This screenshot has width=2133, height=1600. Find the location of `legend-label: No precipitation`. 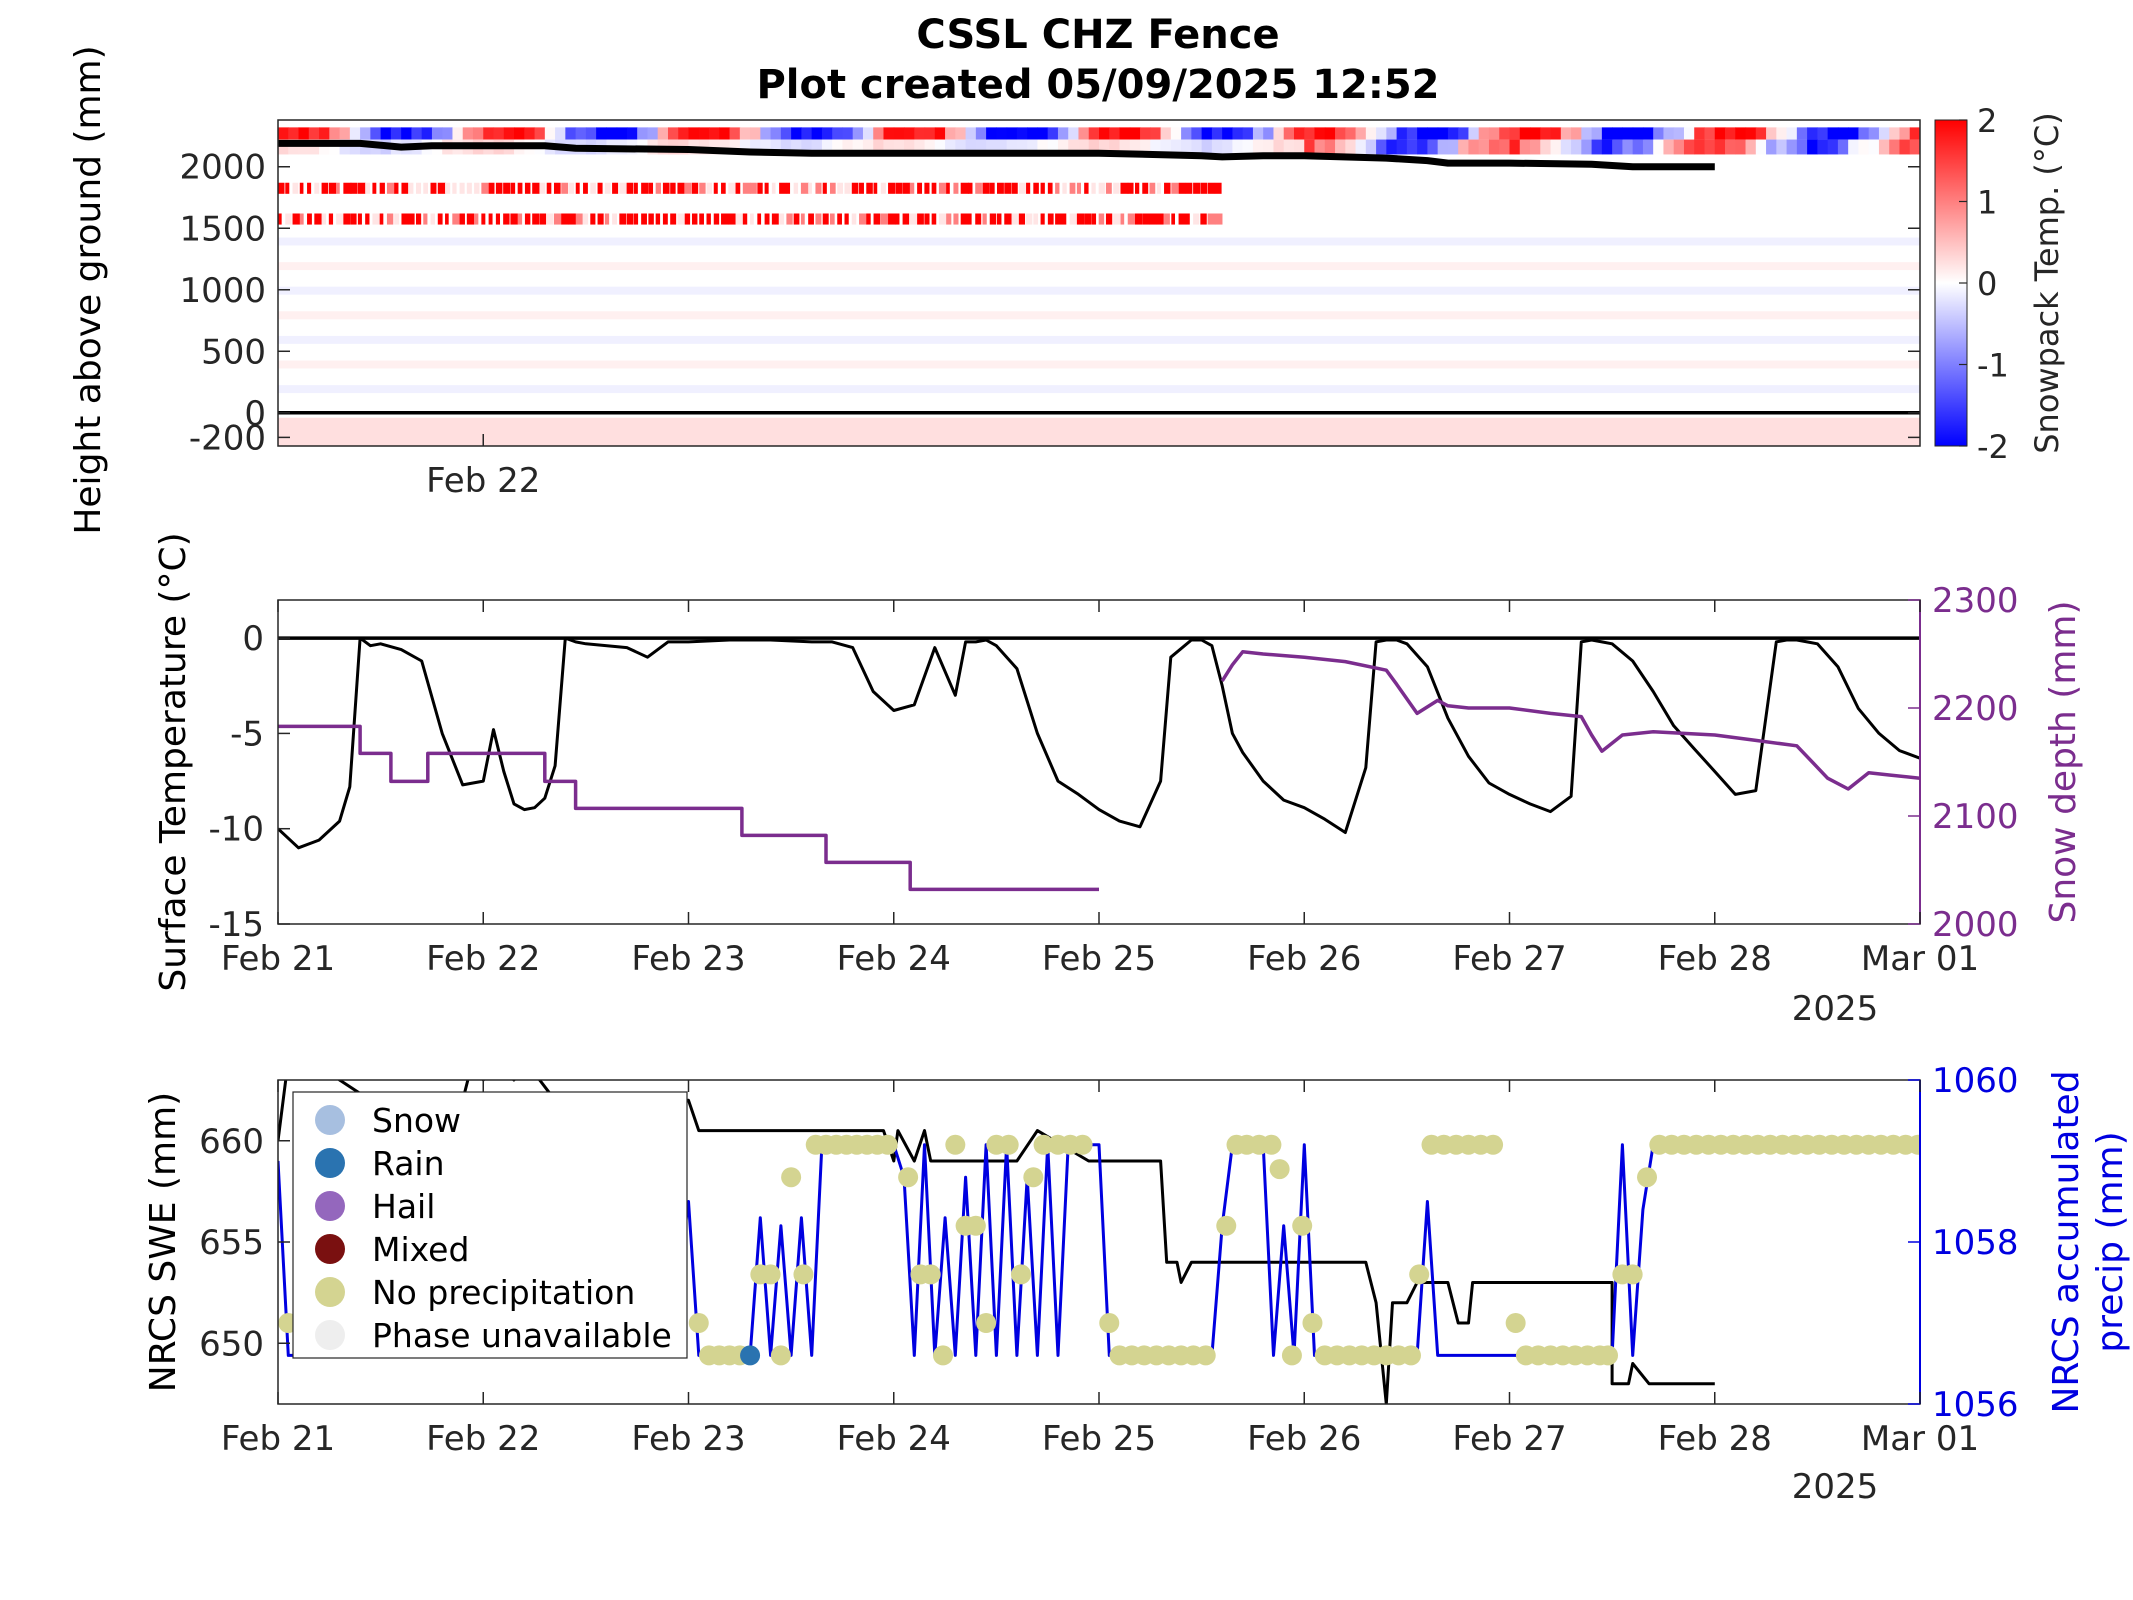

legend-label: No precipitation is located at coordinates (503, 1292).